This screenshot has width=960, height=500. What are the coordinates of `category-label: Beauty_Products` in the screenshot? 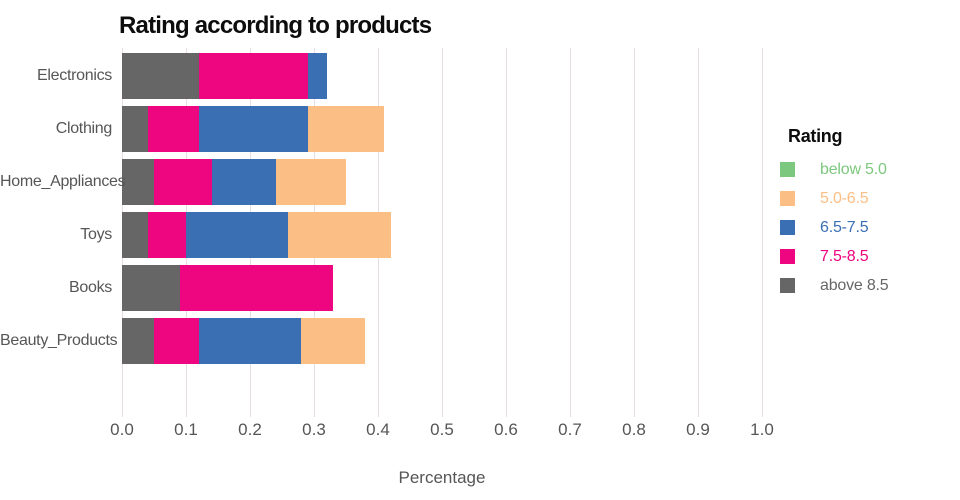 It's located at (59, 340).